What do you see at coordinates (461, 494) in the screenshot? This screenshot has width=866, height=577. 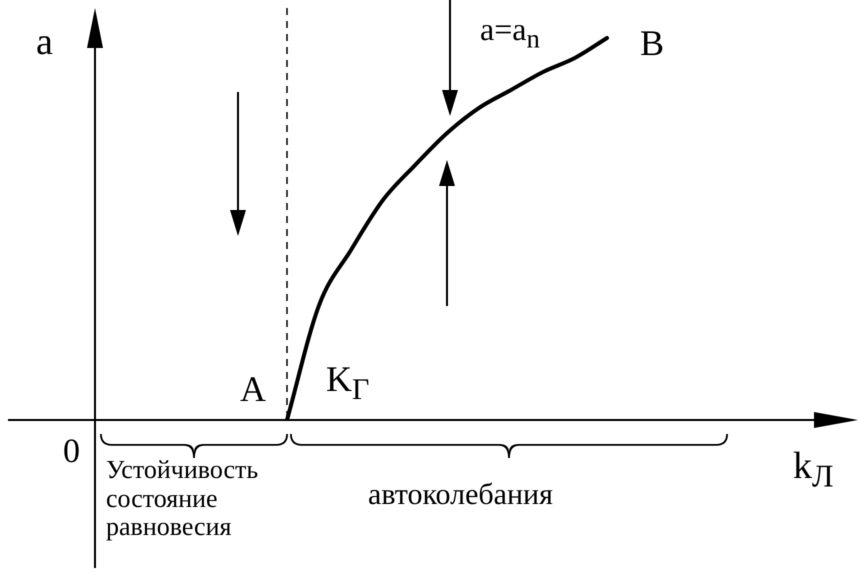 I see `text: автоколебания` at bounding box center [461, 494].